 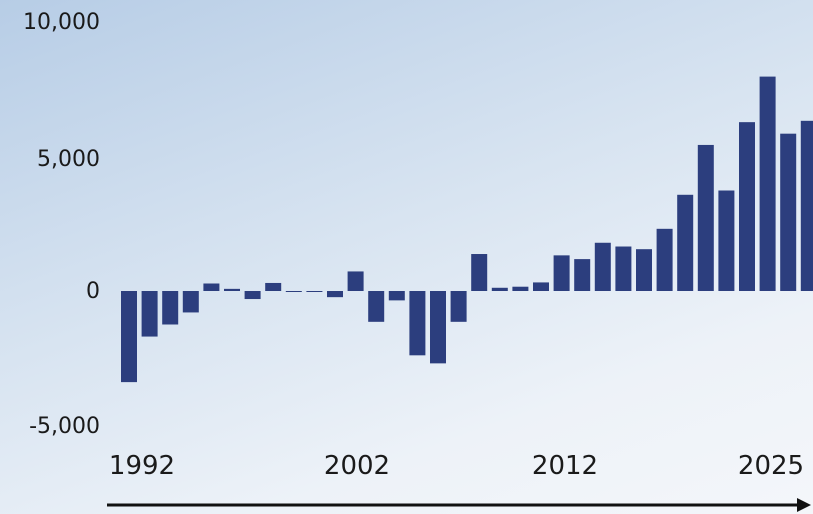 I want to click on bar-2003, so click(x=355, y=281).